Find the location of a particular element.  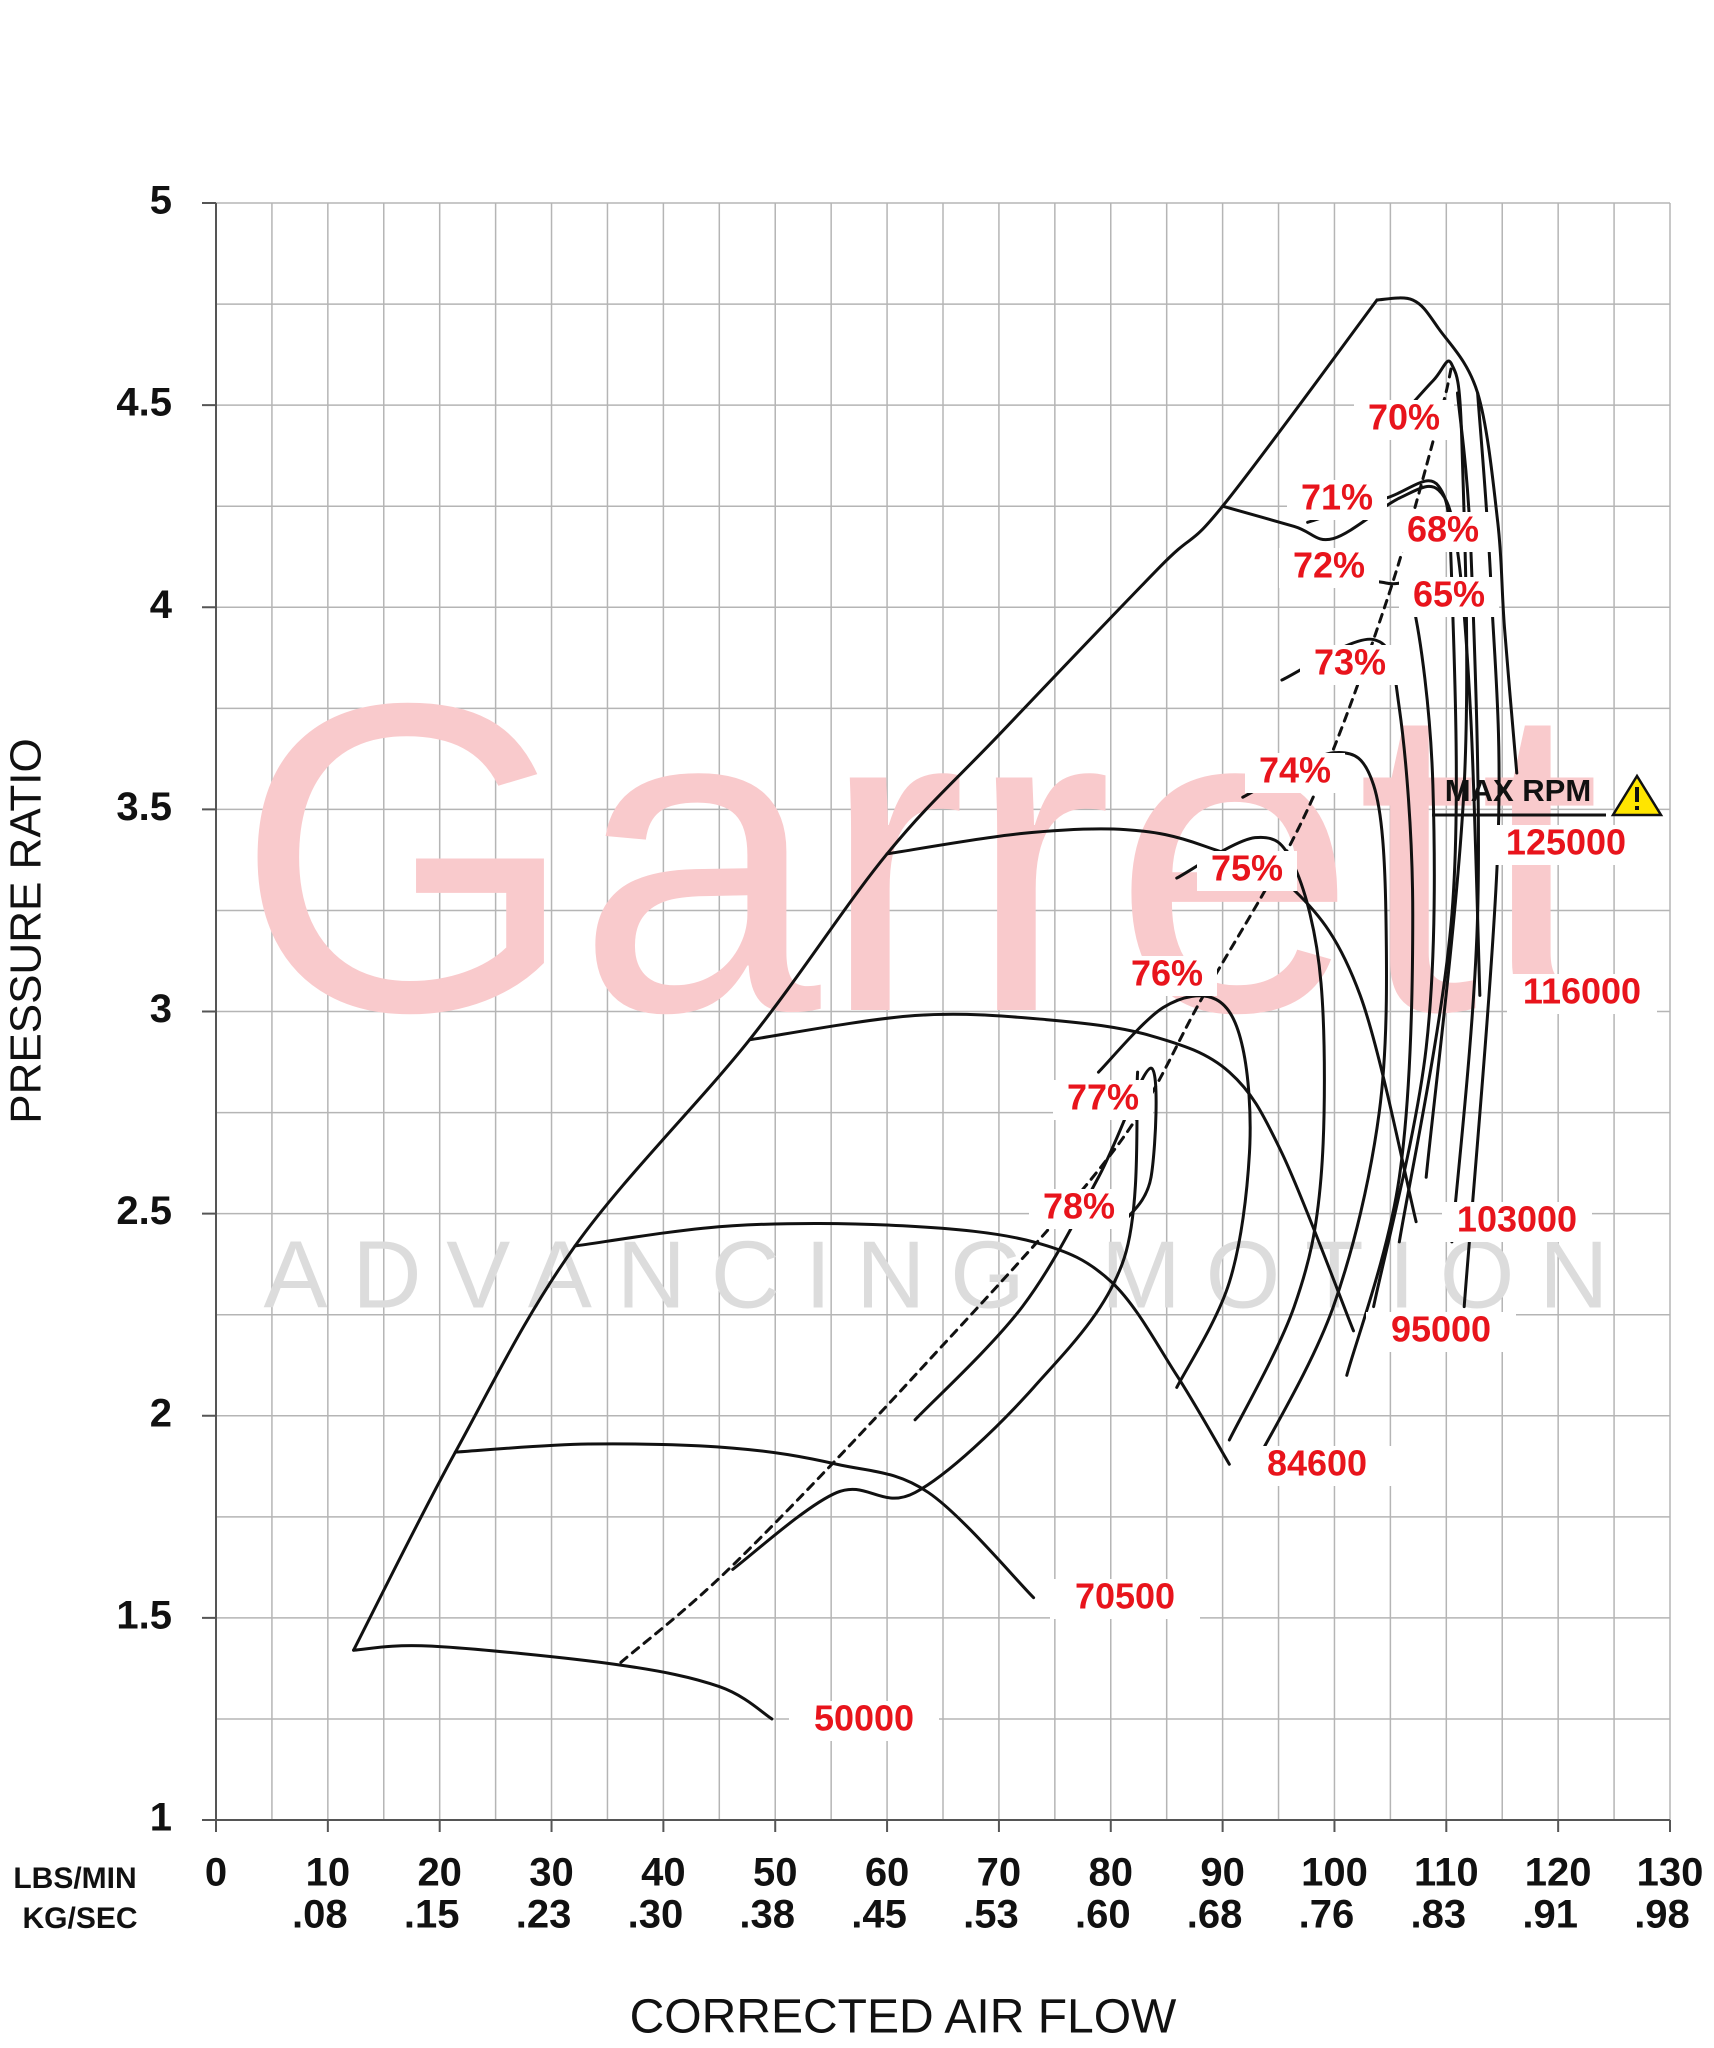

efficiency-label: 76% is located at coordinates (1167, 973).